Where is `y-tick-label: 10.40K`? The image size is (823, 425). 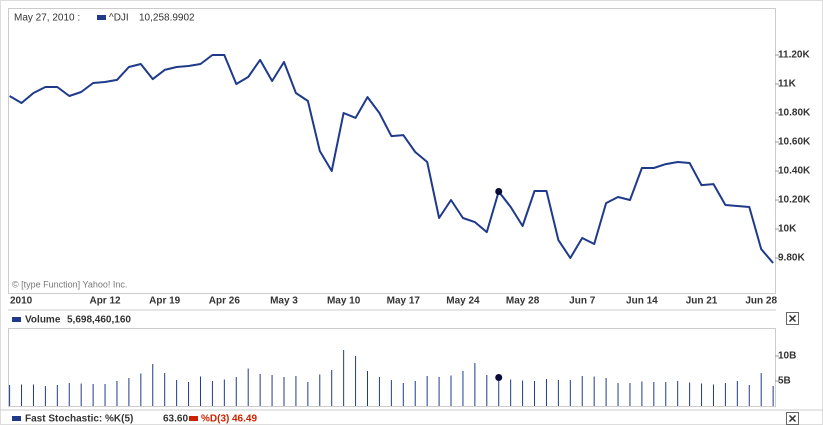 y-tick-label: 10.40K is located at coordinates (794, 171).